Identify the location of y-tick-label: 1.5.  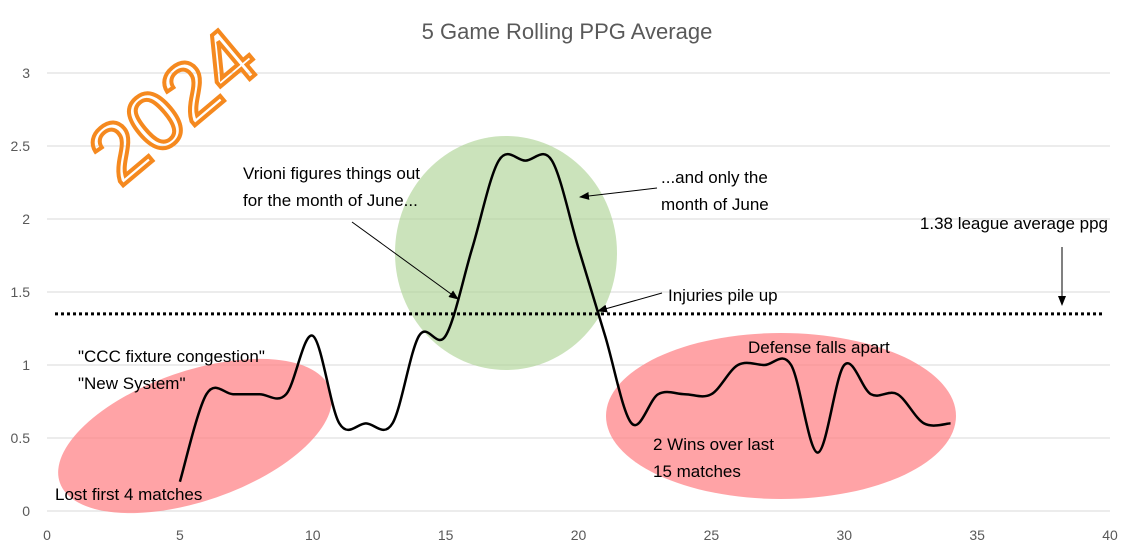
(21, 292).